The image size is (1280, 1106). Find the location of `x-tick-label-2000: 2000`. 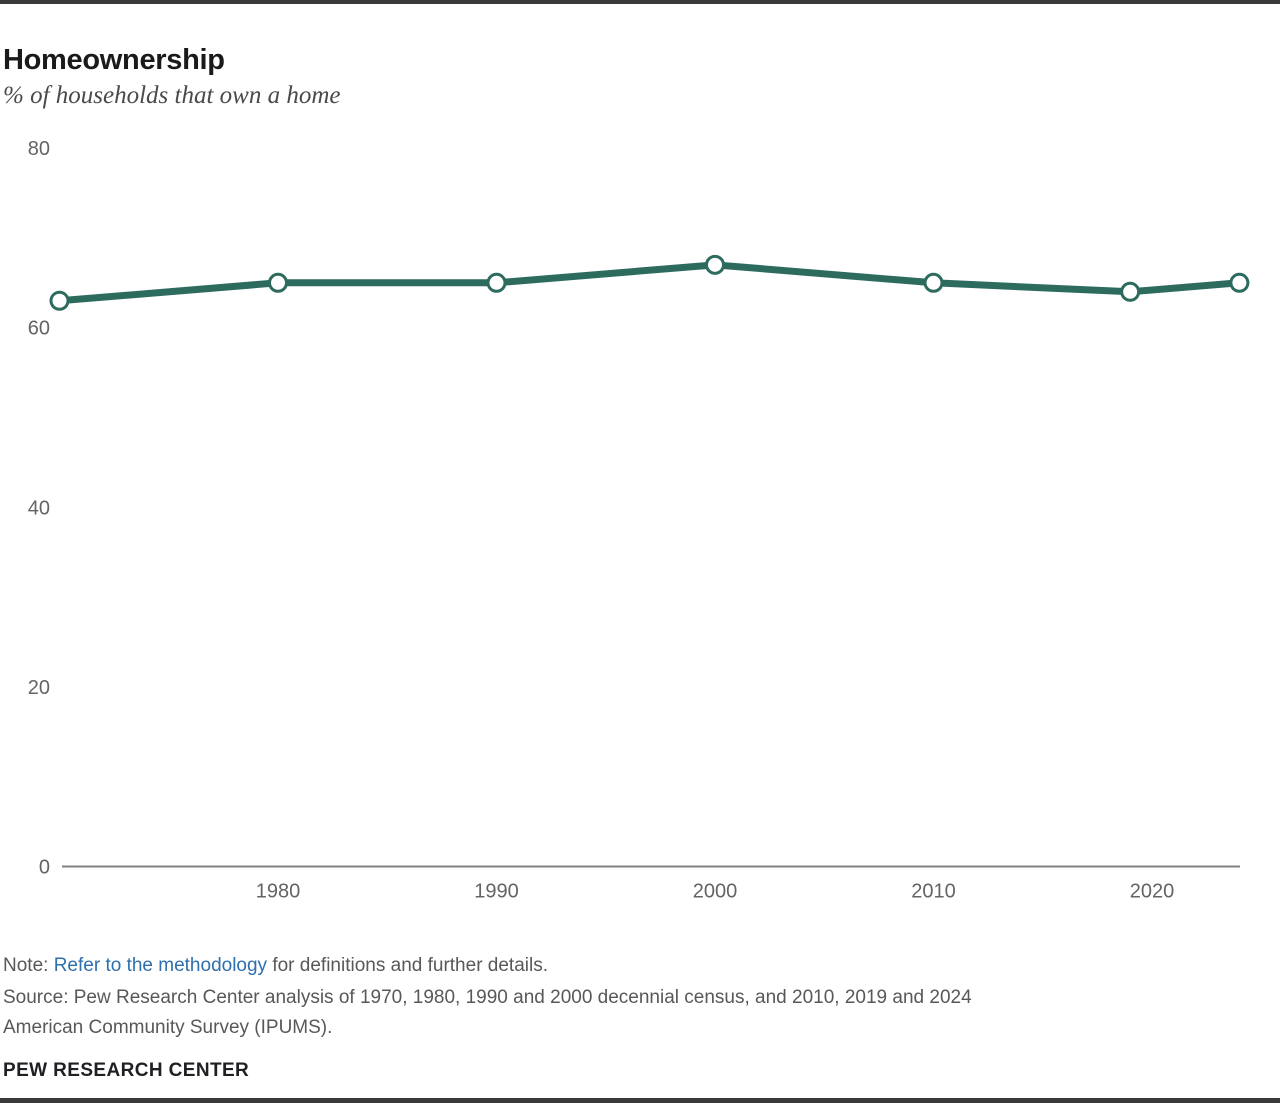

x-tick-label-2000: 2000 is located at coordinates (715, 892).